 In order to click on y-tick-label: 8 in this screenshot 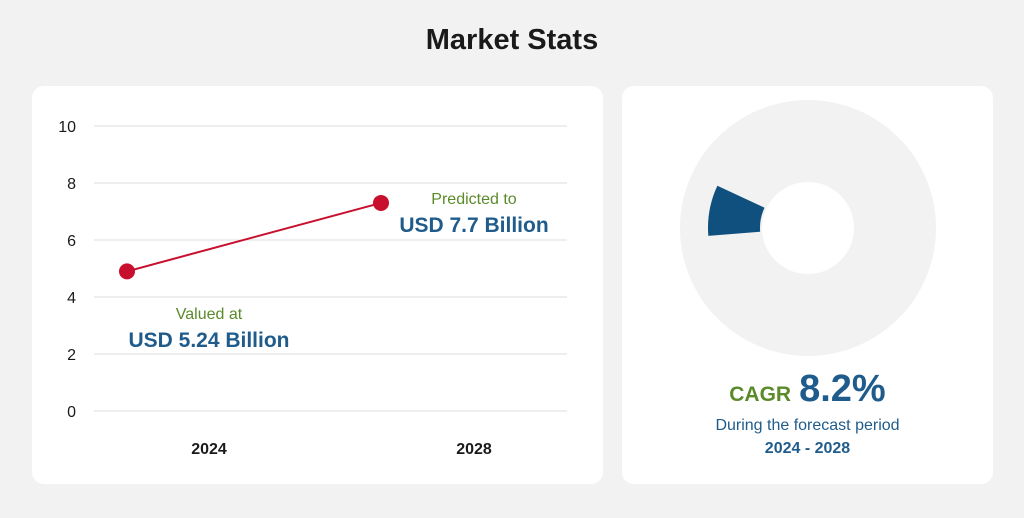, I will do `click(71, 184)`.